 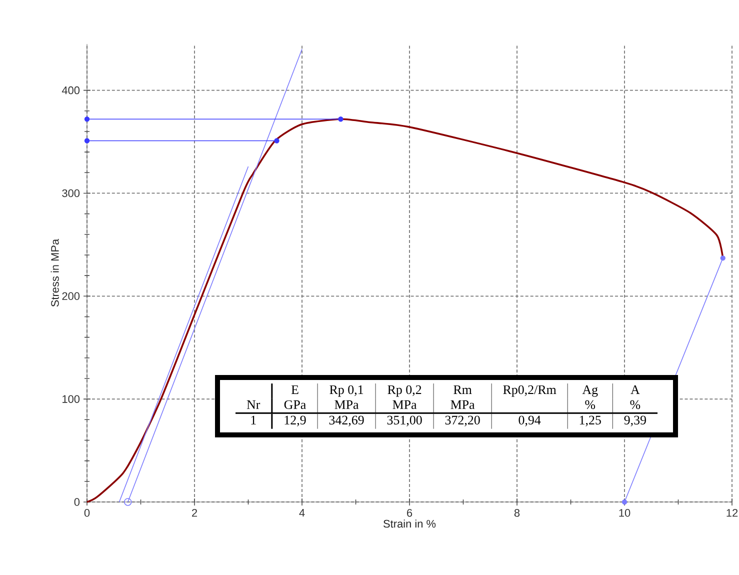 What do you see at coordinates (87, 513) in the screenshot?
I see `x-tick-label: 0` at bounding box center [87, 513].